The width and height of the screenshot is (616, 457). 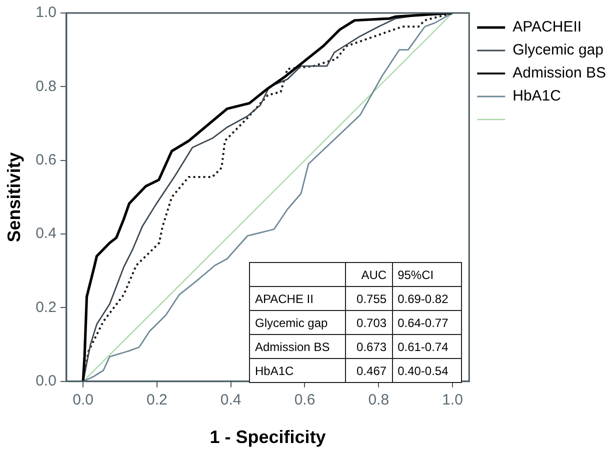 I want to click on annotation: 95%CI, so click(x=427, y=274).